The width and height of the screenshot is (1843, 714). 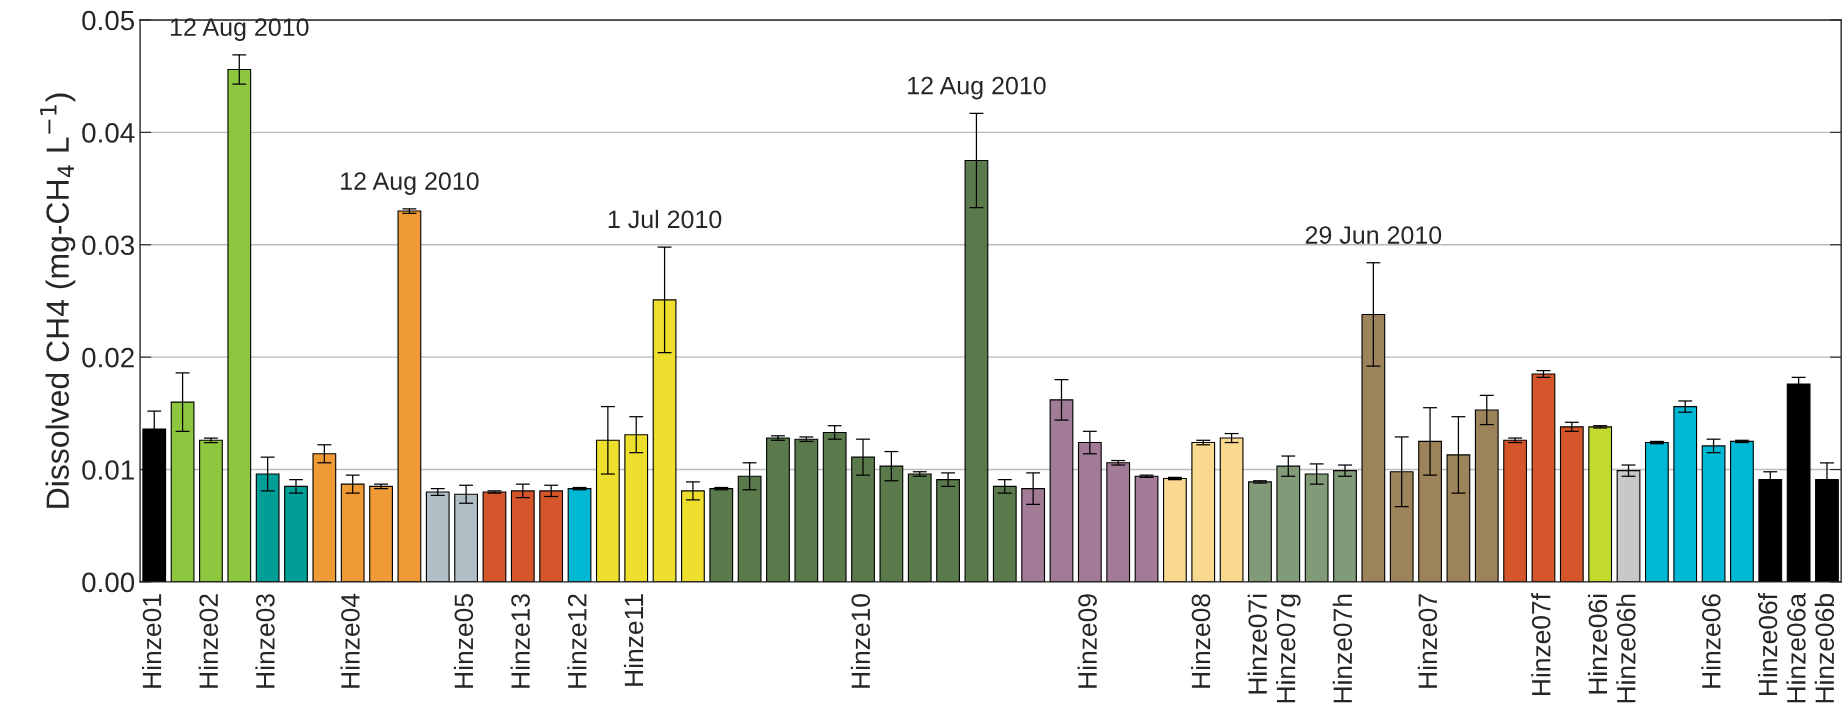 I want to click on annotation: 1 Jul 2010, so click(x=665, y=219).